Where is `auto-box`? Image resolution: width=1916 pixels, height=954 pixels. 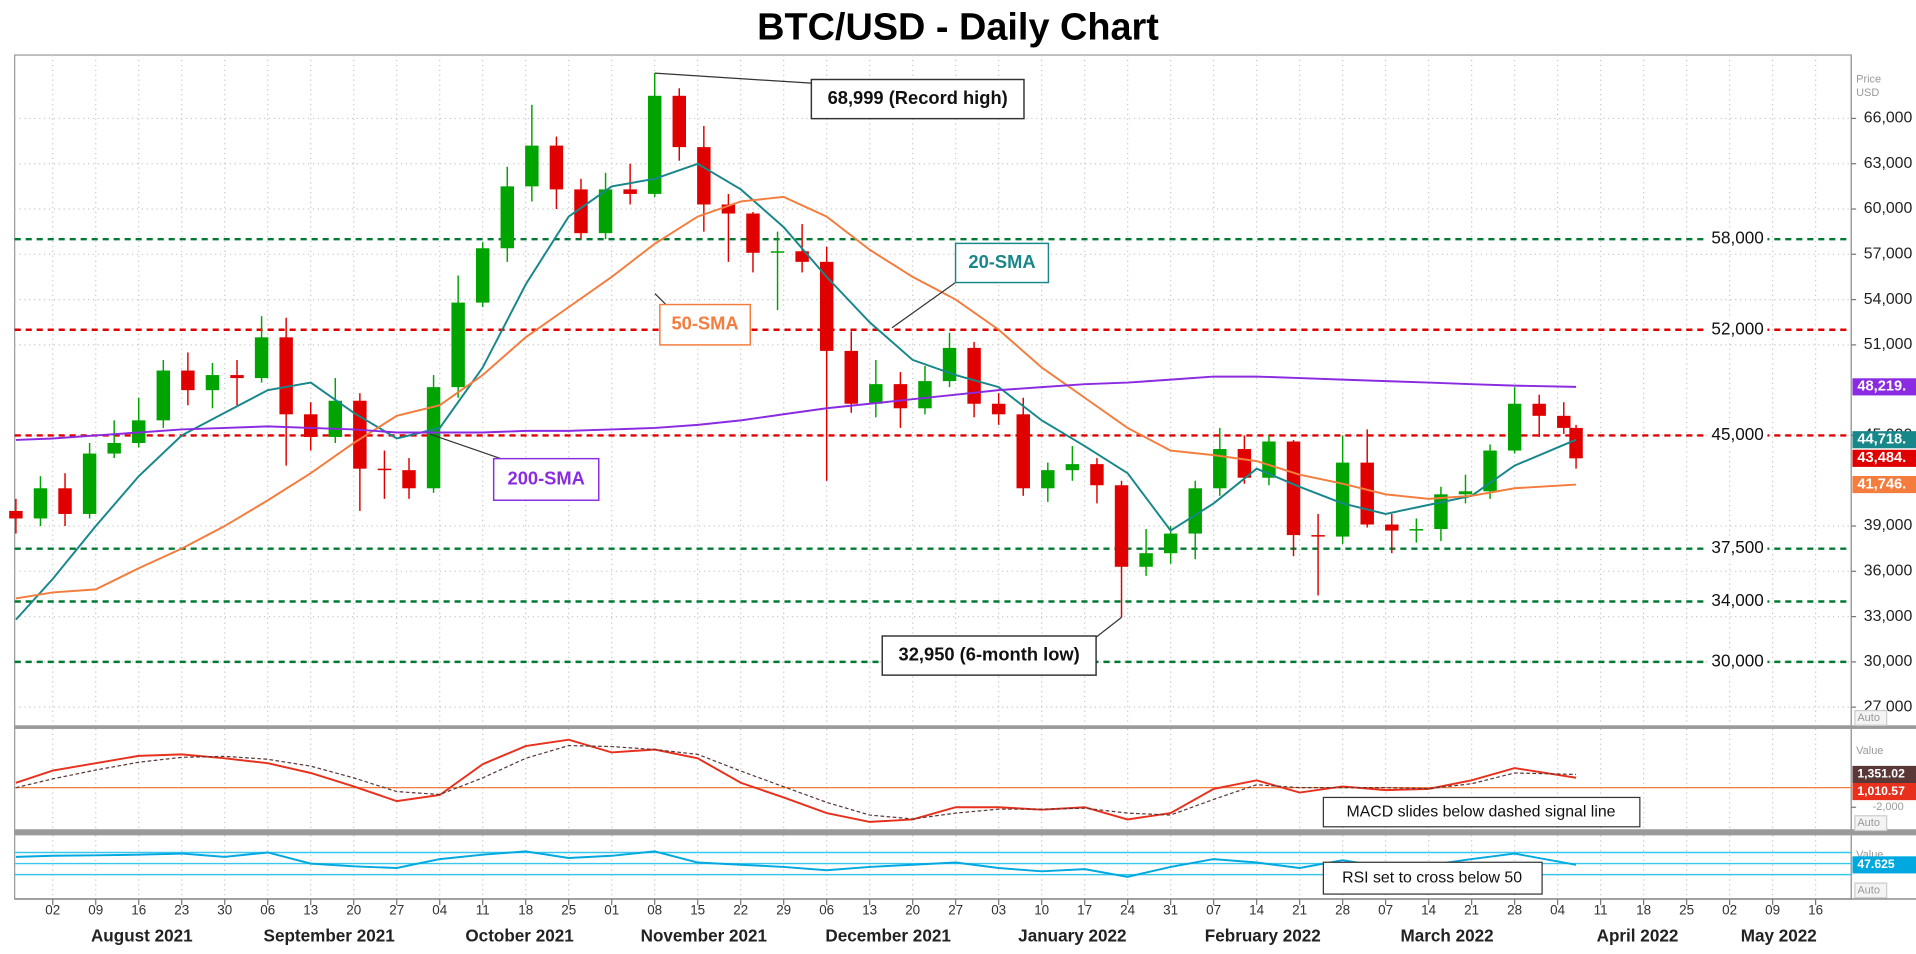 auto-box is located at coordinates (1871, 823).